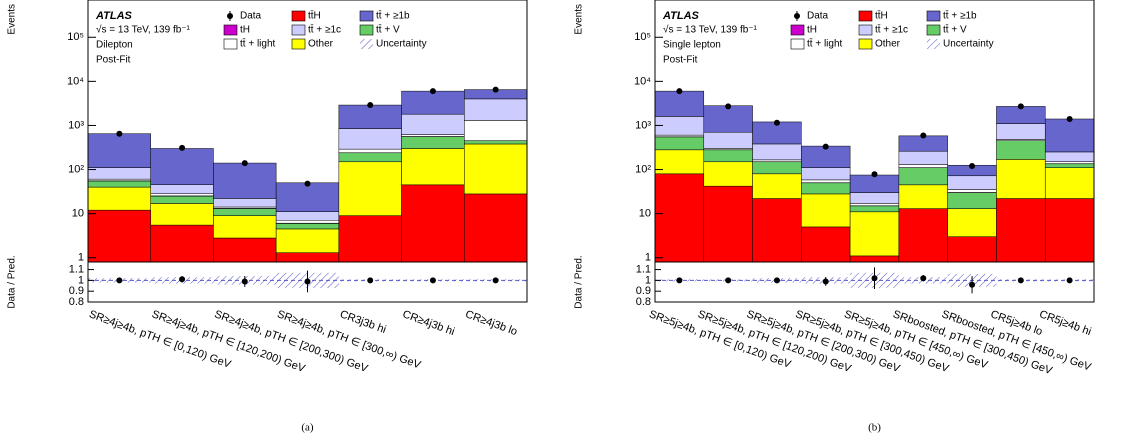 This screenshot has height=446, width=1136. I want to click on legend-label: tt̄ + ≥1c, so click(324, 29).